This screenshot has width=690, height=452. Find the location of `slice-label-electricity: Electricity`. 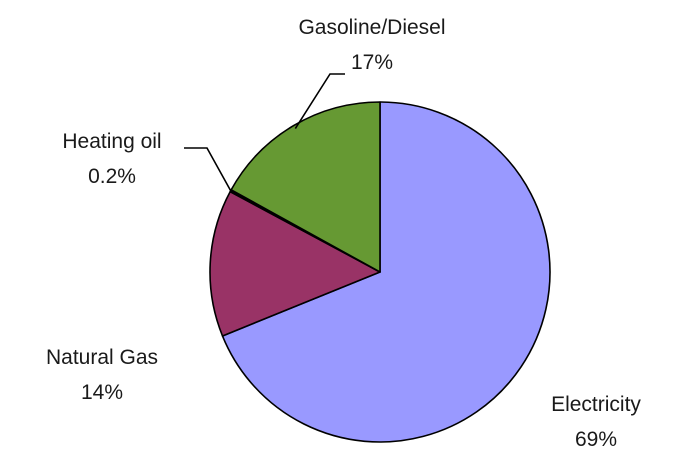

slice-label-electricity: Electricity is located at coordinates (596, 404).